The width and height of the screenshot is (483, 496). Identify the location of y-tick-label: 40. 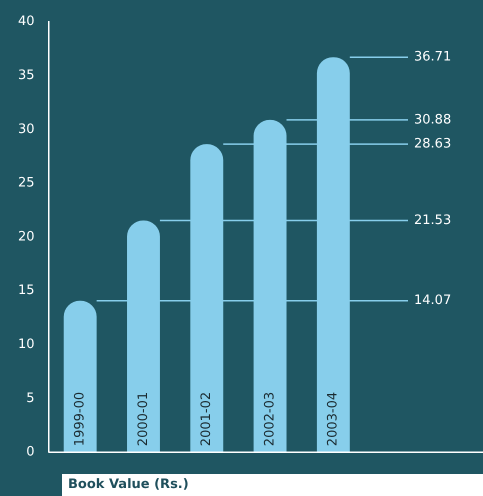
(26, 22).